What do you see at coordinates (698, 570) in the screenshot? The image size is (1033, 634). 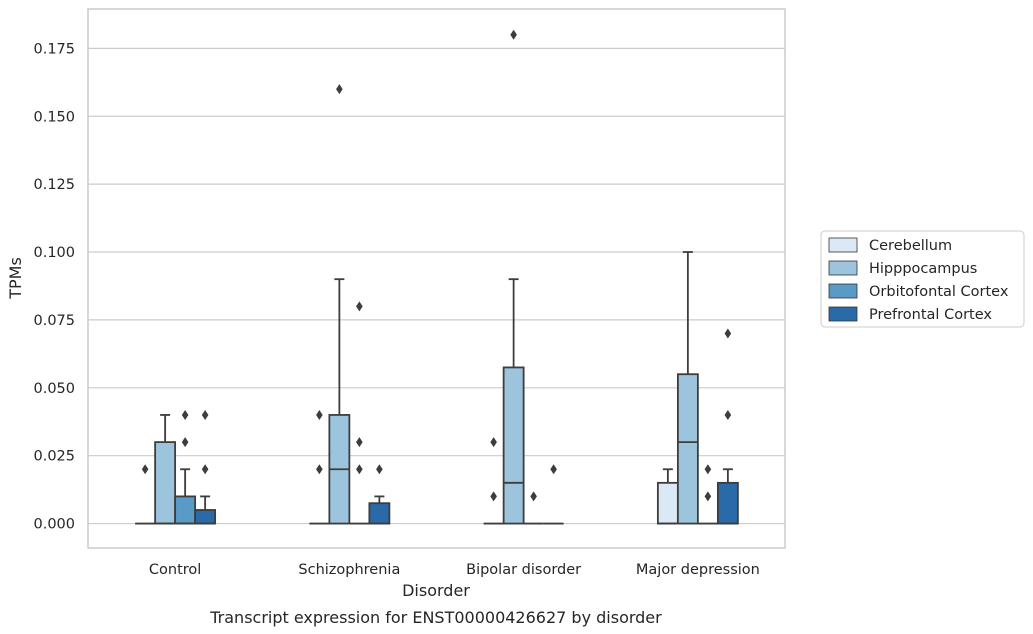 I see `x-tick-label: Major depression` at bounding box center [698, 570].